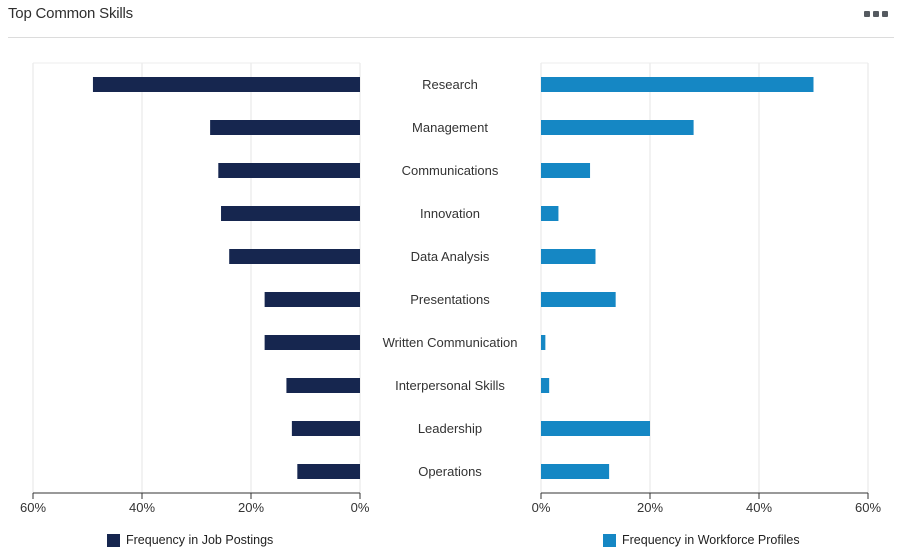 The height and width of the screenshot is (557, 902). Describe the element at coordinates (550, 213) in the screenshot. I see `bar-workforce-profiles-innovation` at that location.